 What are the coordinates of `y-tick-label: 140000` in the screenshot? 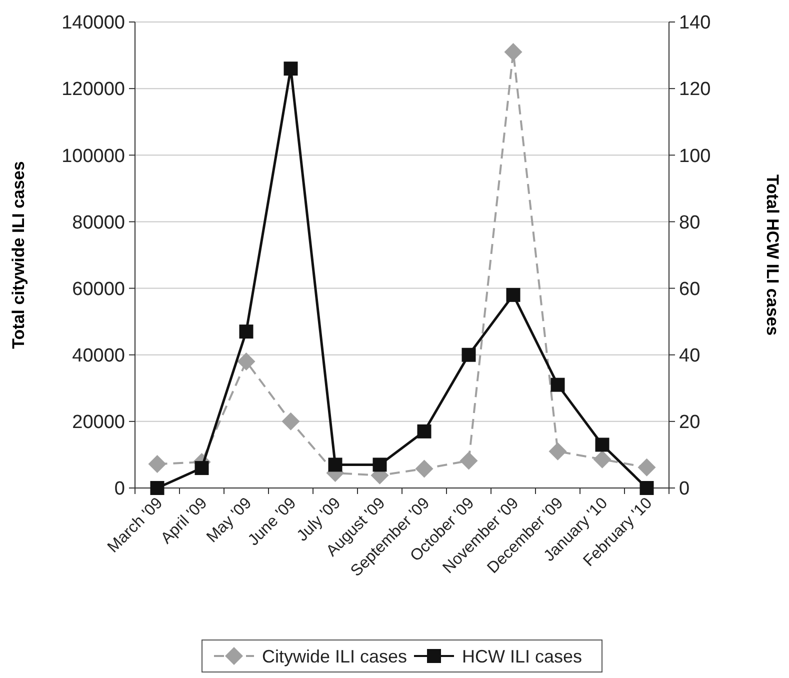 It's located at (93, 23).